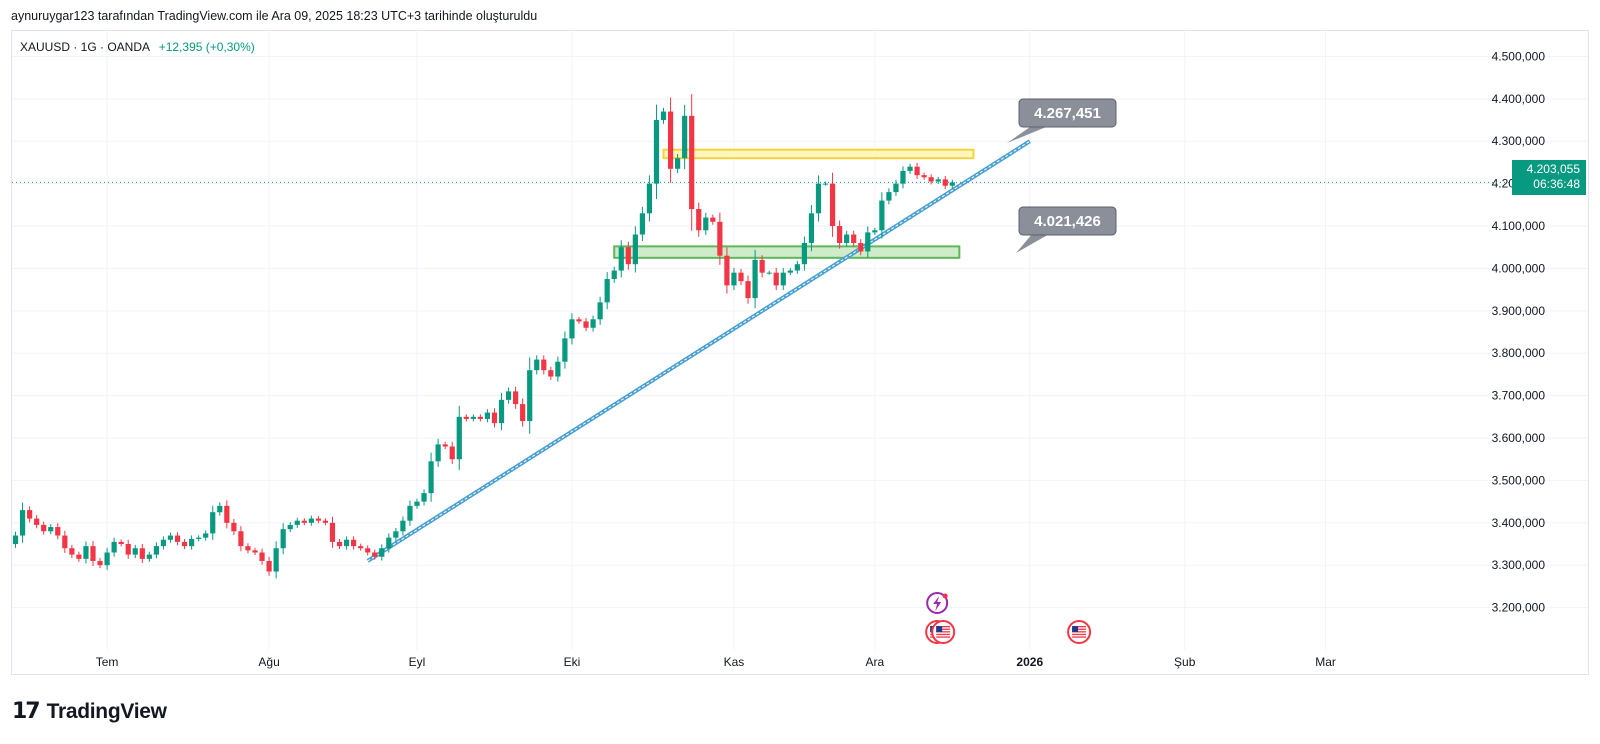  Describe the element at coordinates (945, 596) in the screenshot. I see `event-dot` at that location.